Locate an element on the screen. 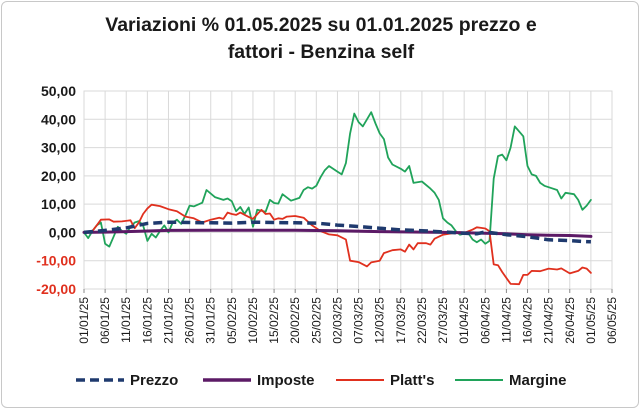  x-tick-label: 20/02/25 is located at coordinates (295, 320).